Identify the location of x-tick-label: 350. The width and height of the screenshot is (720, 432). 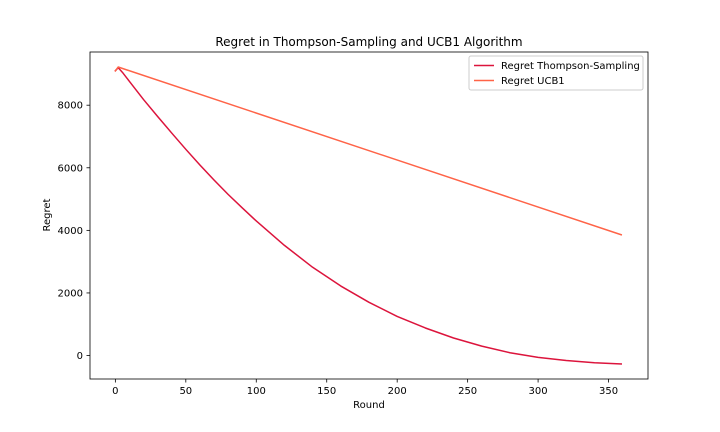
(608, 391).